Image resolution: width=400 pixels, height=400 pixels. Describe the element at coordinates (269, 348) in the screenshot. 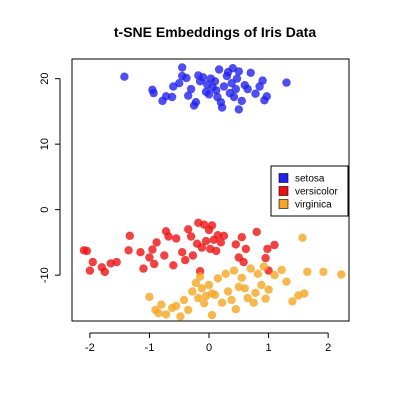

I see `x-tick-label: 1` at that location.